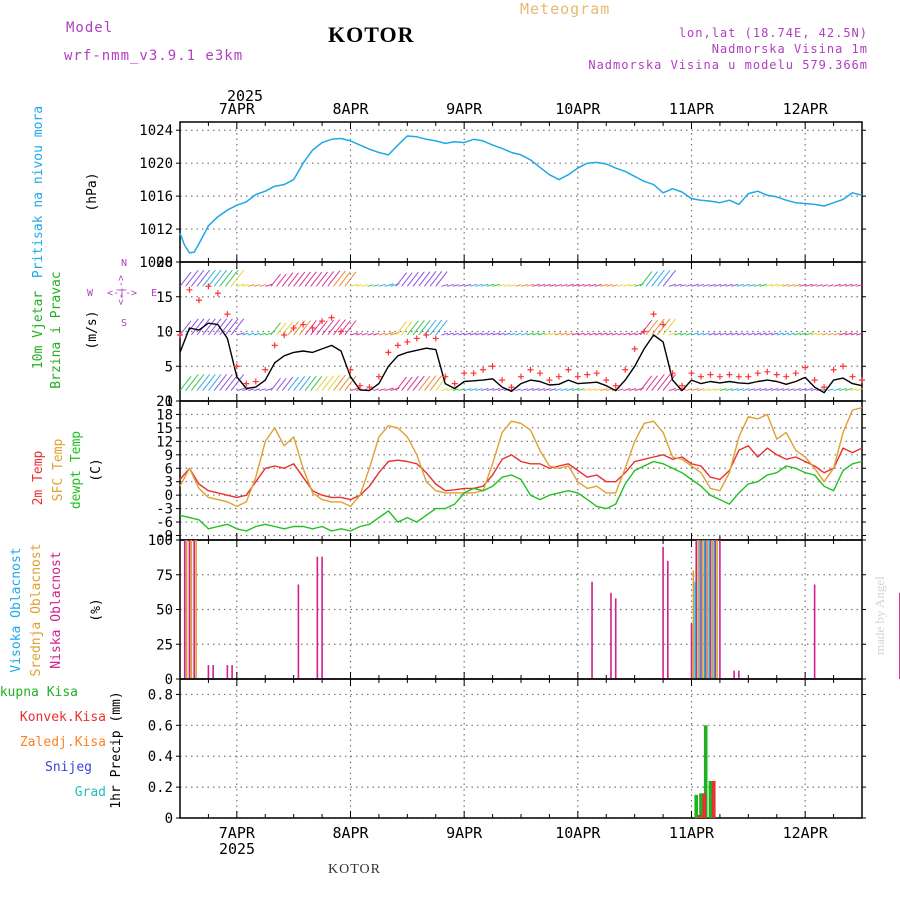 This screenshot has width=900, height=900. What do you see at coordinates (565, 9) in the screenshot?
I see `meteogram-label: Meteogram` at bounding box center [565, 9].